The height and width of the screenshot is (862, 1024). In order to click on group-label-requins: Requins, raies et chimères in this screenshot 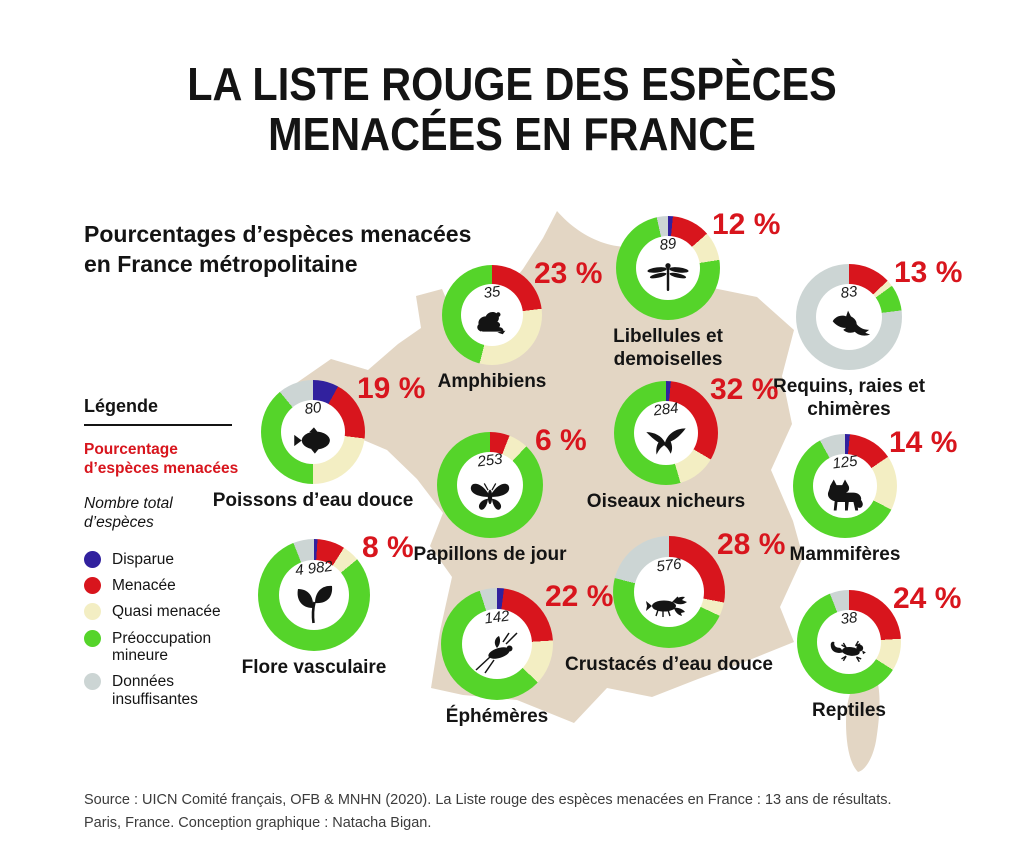, I will do `click(849, 398)`.